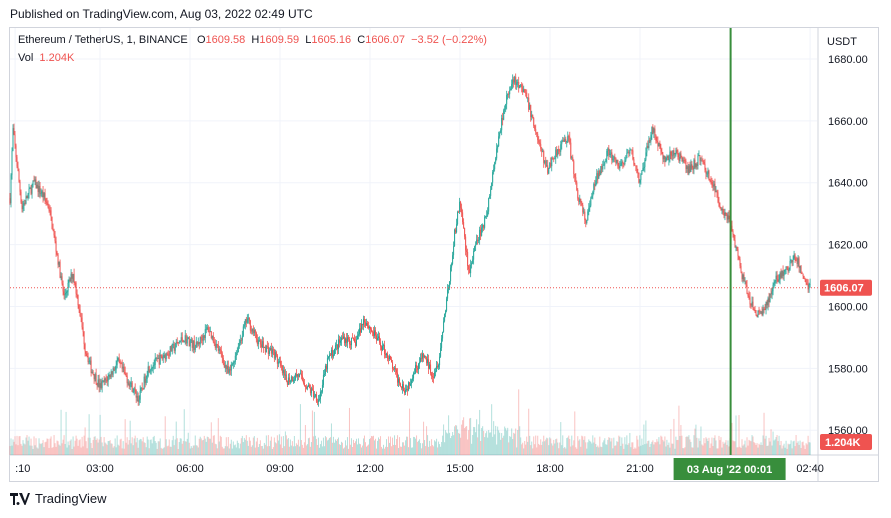  I want to click on x-tick-label: 18:00, so click(550, 469).